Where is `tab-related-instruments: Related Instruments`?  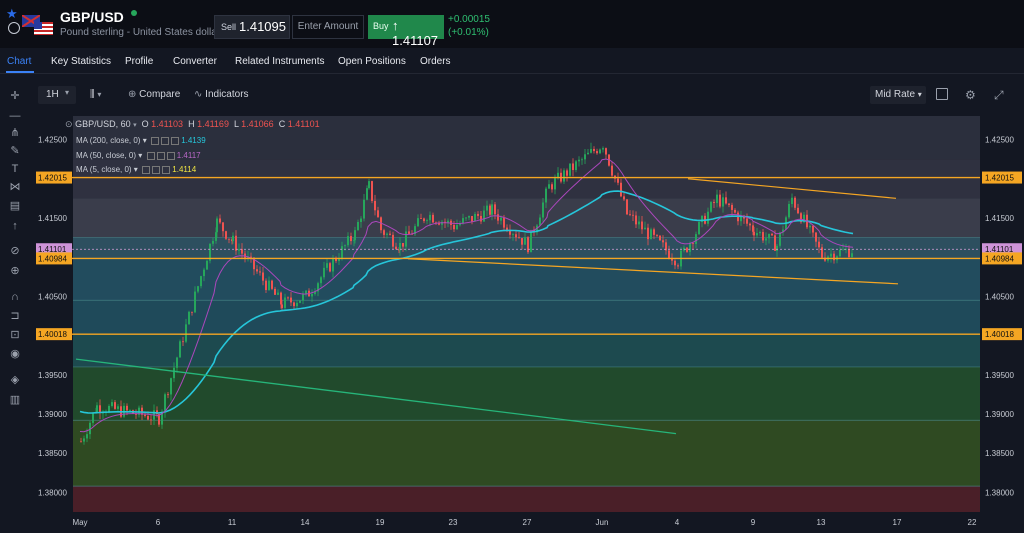 tab-related-instruments: Related Instruments is located at coordinates (280, 61).